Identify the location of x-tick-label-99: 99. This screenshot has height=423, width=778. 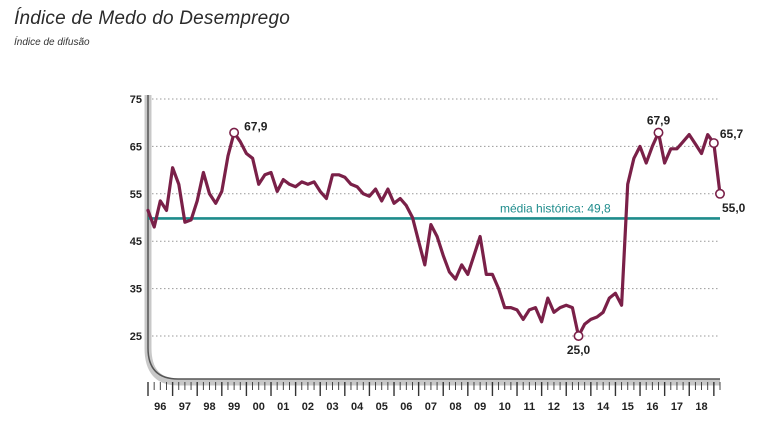
(234, 407).